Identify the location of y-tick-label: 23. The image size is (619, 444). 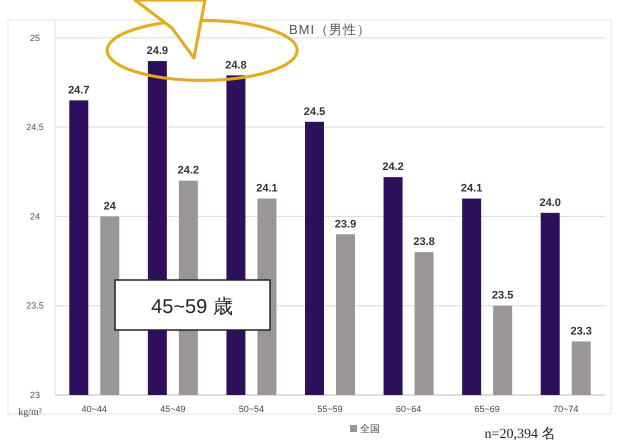
(35, 395).